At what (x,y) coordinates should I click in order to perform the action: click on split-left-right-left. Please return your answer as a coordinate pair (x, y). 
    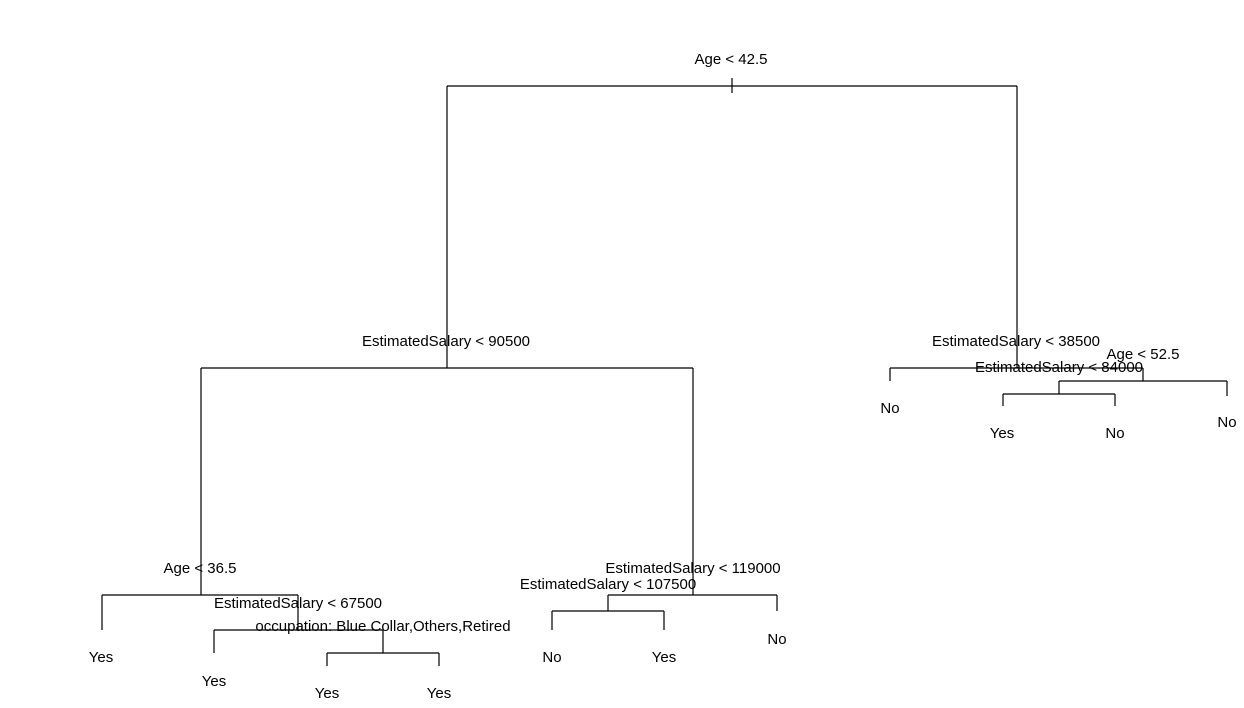
    Looking at the image, I should click on (608, 620).